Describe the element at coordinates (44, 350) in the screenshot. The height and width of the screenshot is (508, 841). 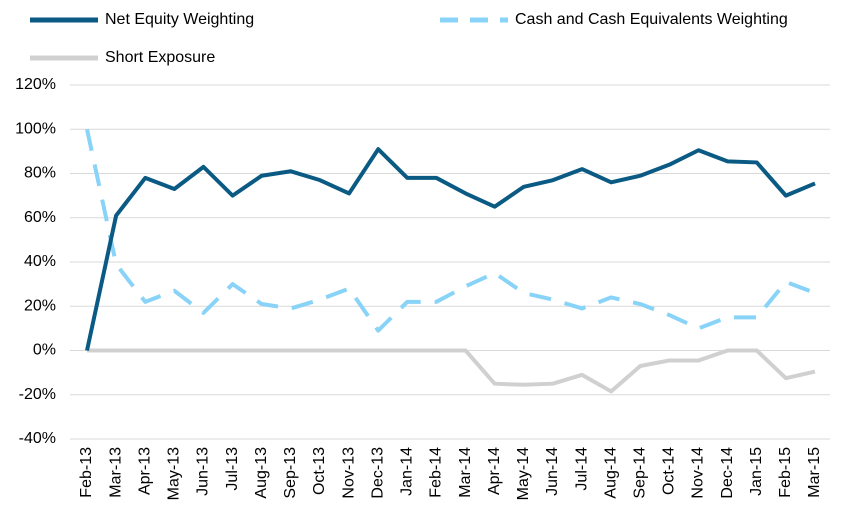
I see `y-tick-label: 0%` at that location.